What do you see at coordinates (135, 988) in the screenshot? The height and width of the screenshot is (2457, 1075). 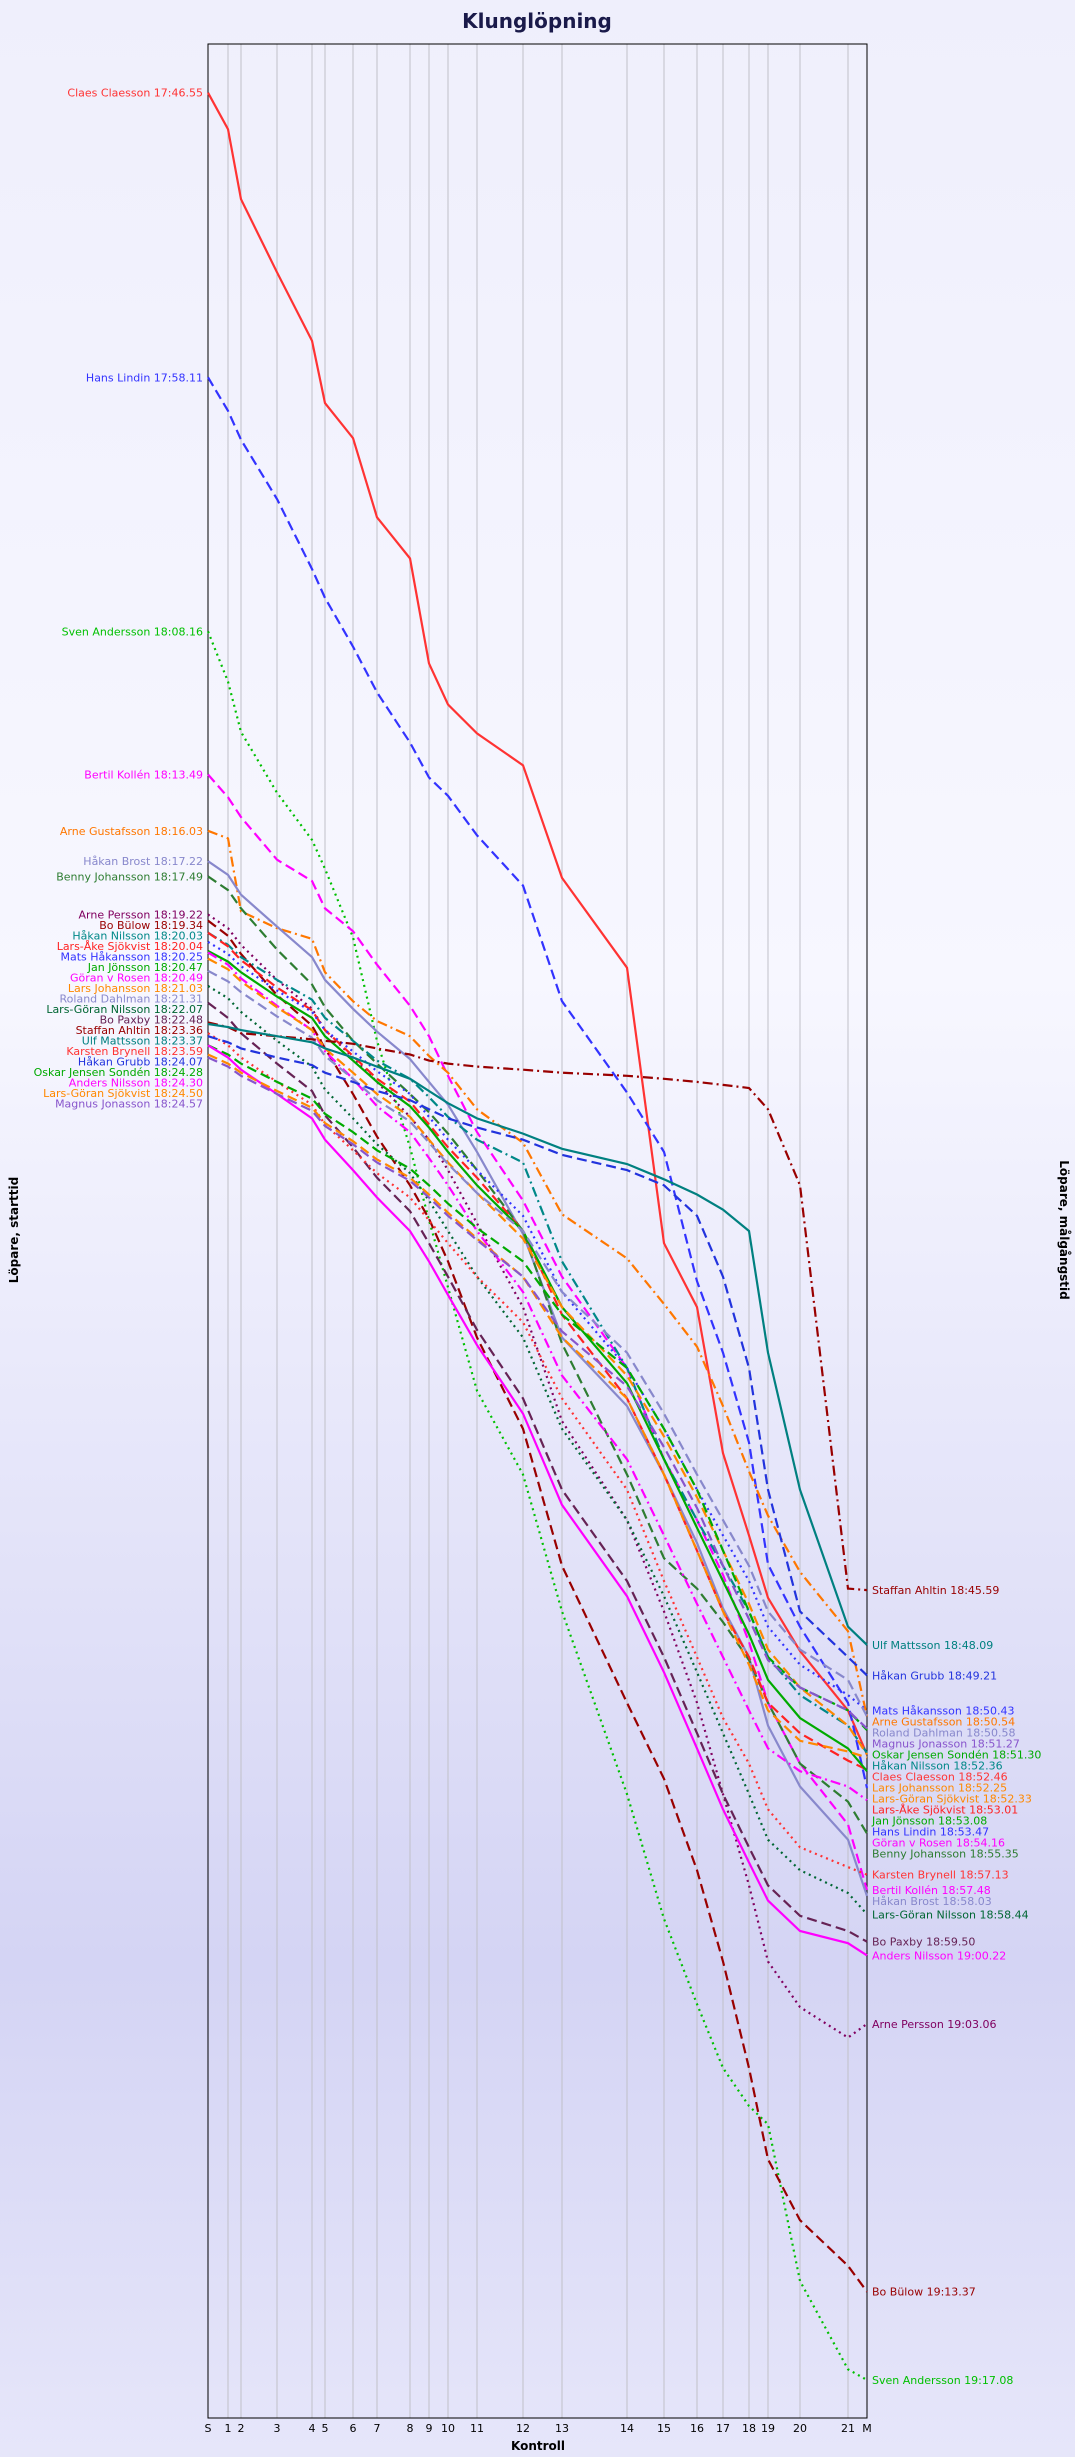 I see `start-label: Lars Johansson 18:21.03` at bounding box center [135, 988].